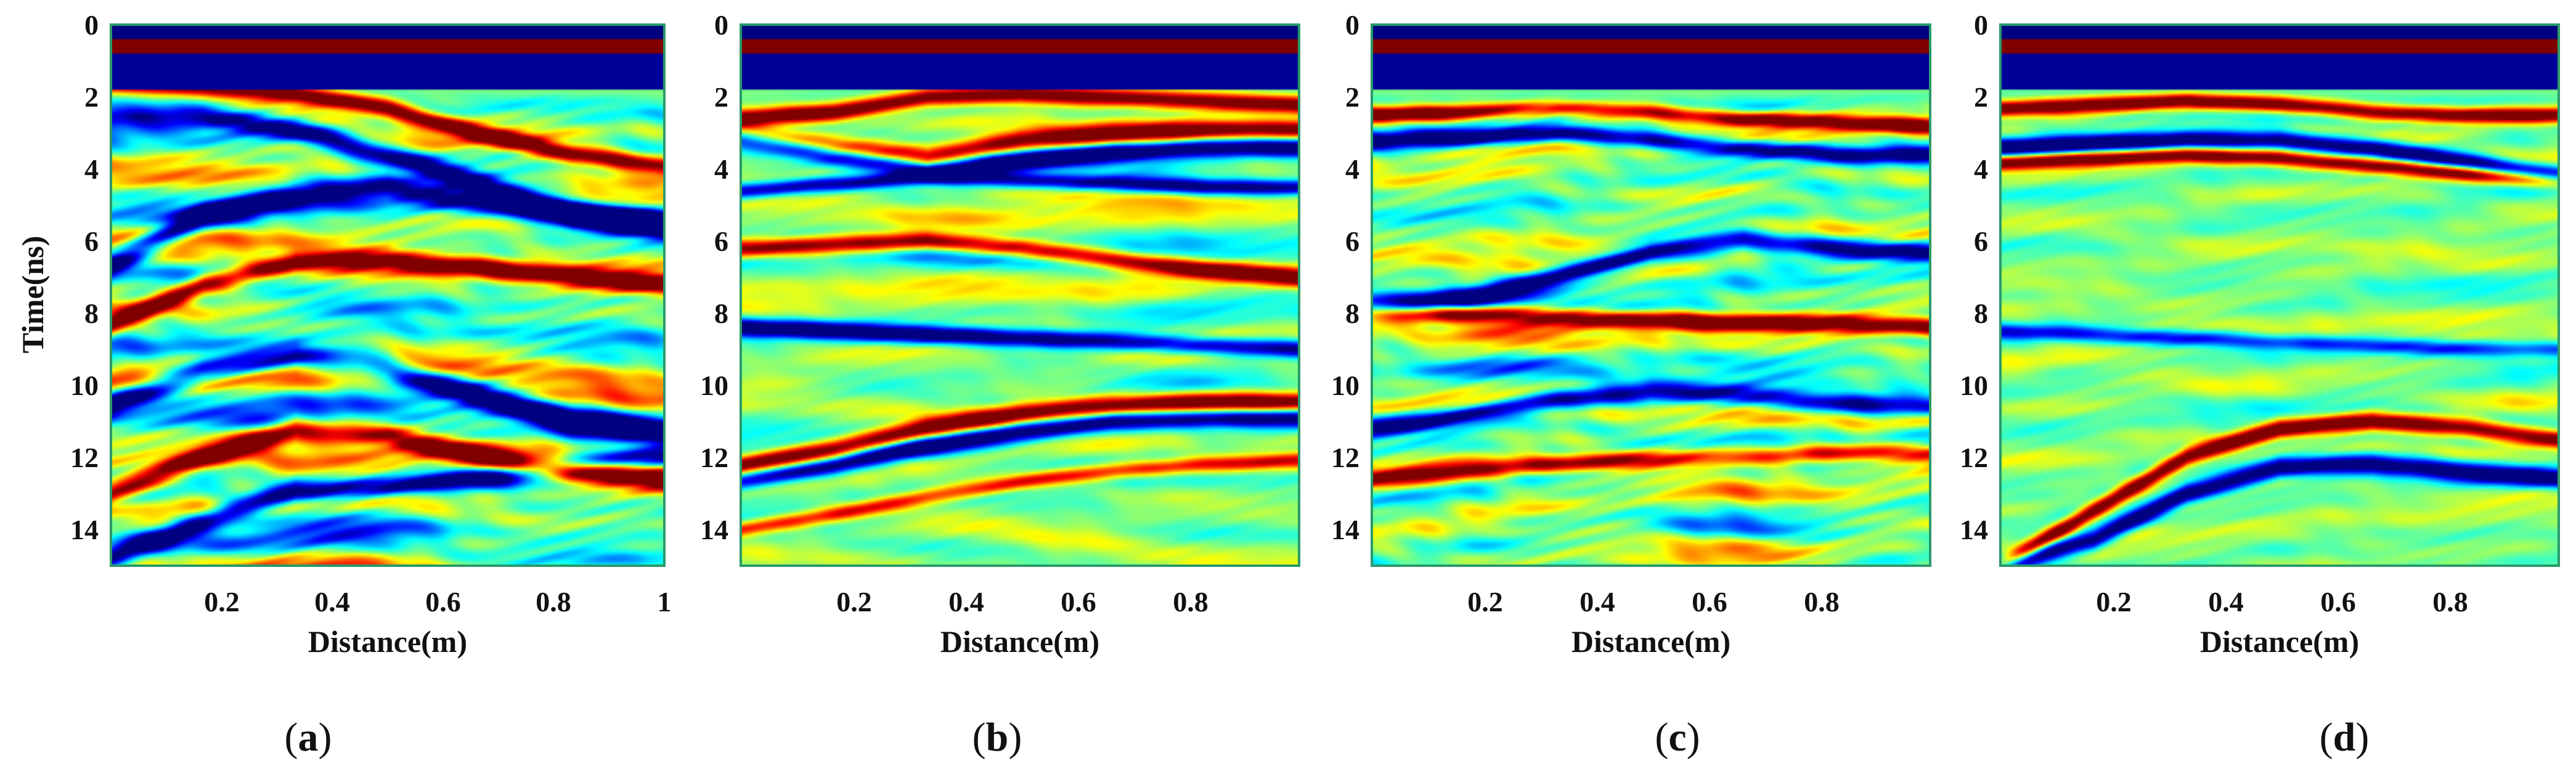 The height and width of the screenshot is (782, 2576). Describe the element at coordinates (84, 277) in the screenshot. I see `y-ticks-a: 0 2 4 6 8 10 12 14` at that location.